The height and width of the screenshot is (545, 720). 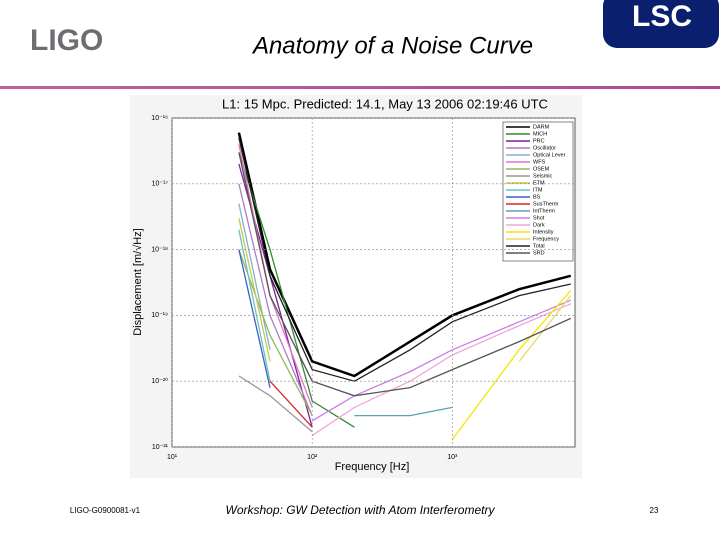 I want to click on legend-label: WFS, so click(x=539, y=162).